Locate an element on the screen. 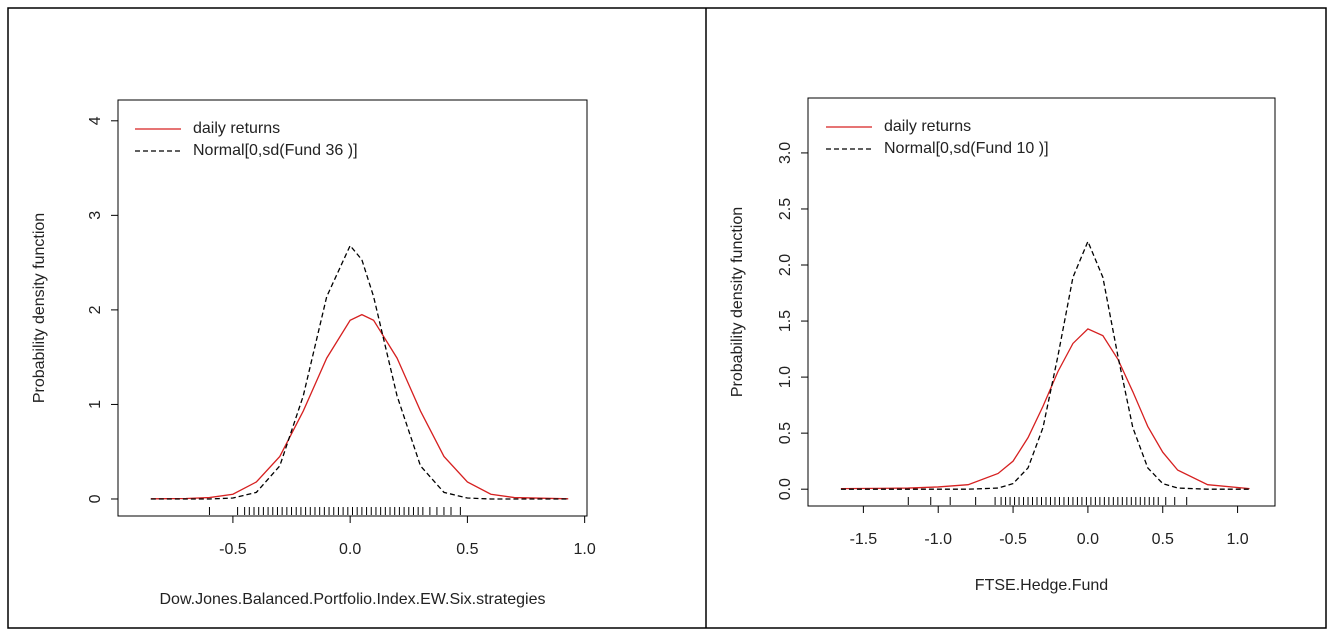  y-tick-label: 3 is located at coordinates (95, 215).